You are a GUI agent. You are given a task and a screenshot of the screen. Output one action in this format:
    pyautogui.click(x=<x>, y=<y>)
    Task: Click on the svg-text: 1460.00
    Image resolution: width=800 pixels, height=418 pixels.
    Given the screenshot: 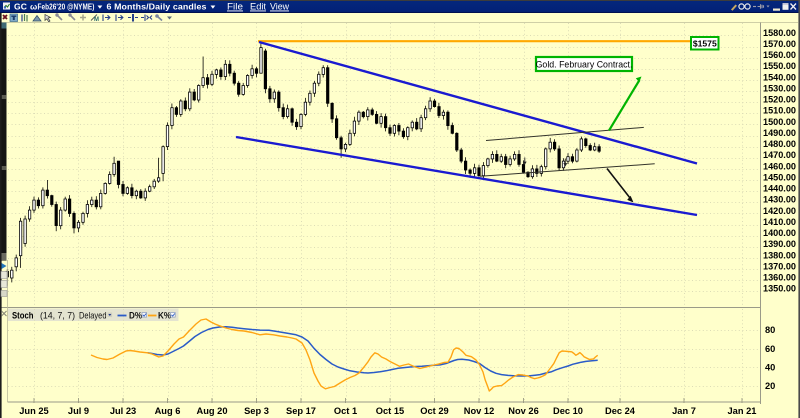 What is the action you would take?
    pyautogui.click(x=779, y=166)
    